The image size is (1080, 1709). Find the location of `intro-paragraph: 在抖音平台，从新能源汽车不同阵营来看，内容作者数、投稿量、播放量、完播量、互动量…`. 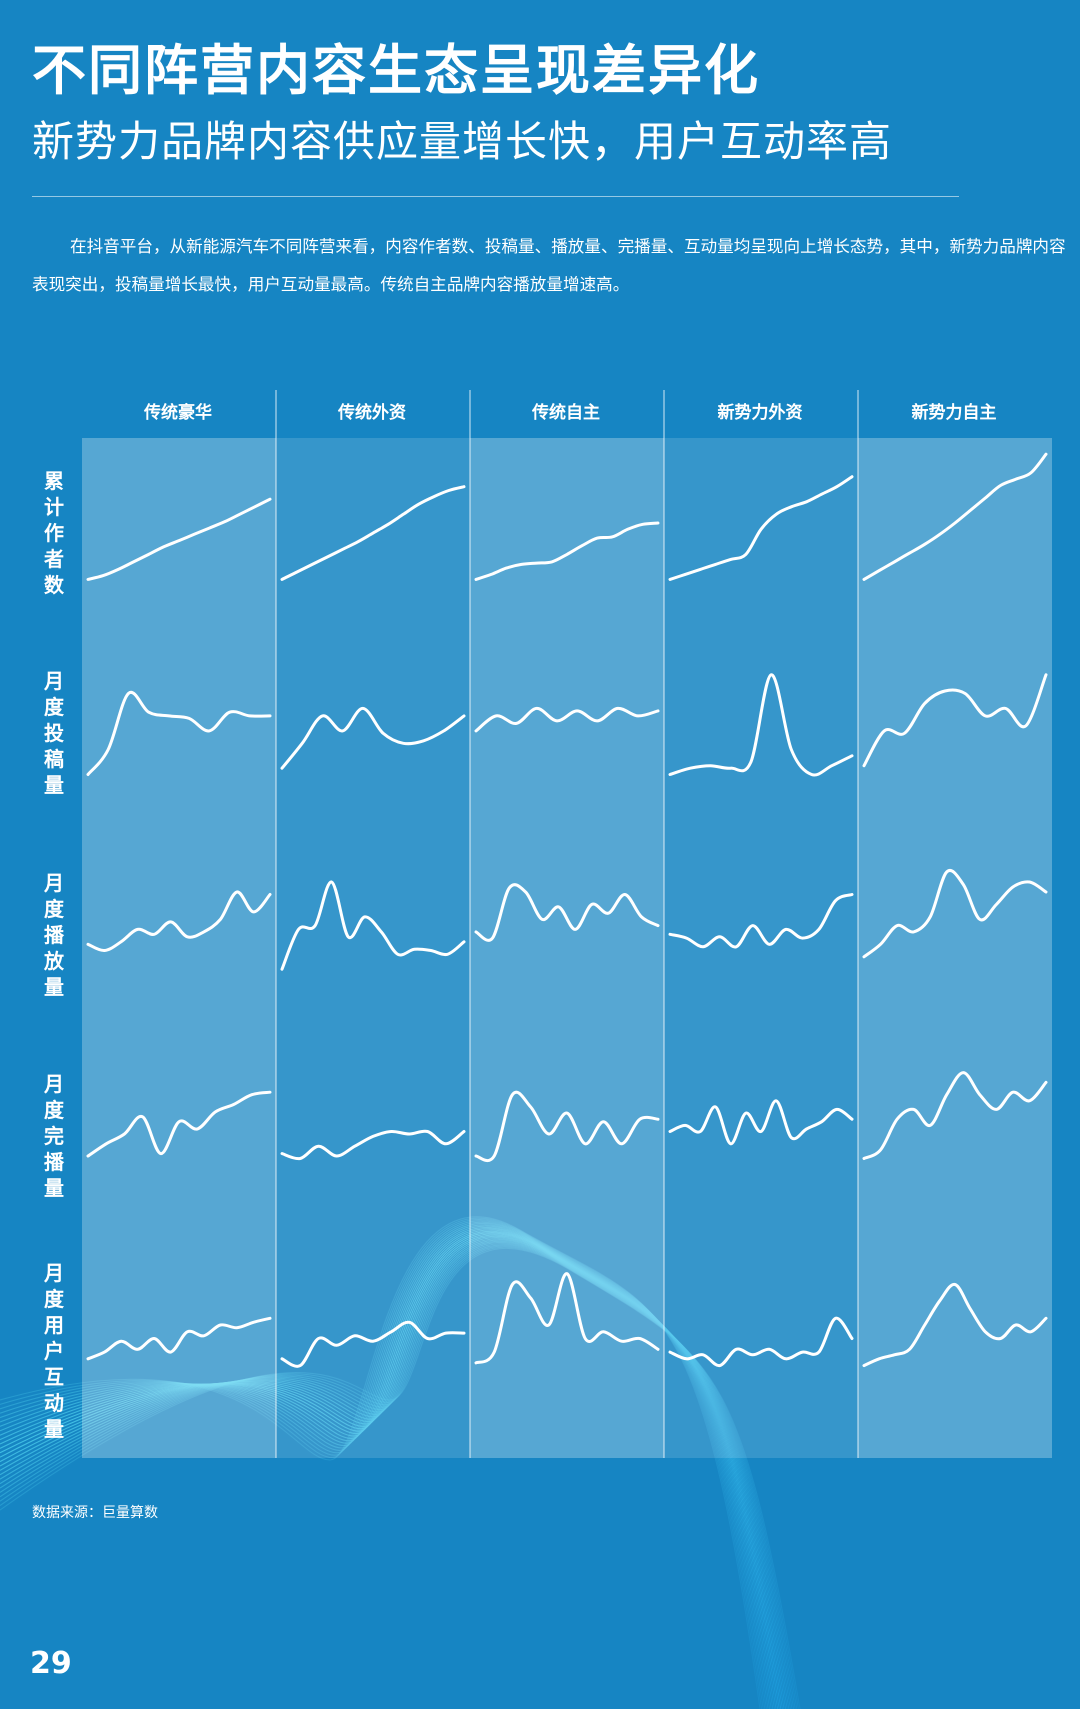

intro-paragraph: 在抖音平台，从新能源汽车不同阵营来看，内容作者数、投稿量、播放量、完播量、互动量… is located at coordinates (549, 265).